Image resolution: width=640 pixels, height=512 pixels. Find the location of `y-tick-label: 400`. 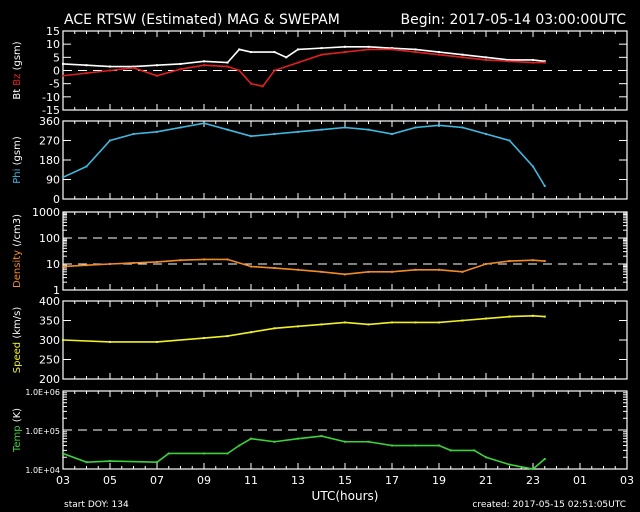

y-tick-label: 400 is located at coordinates (49, 301).